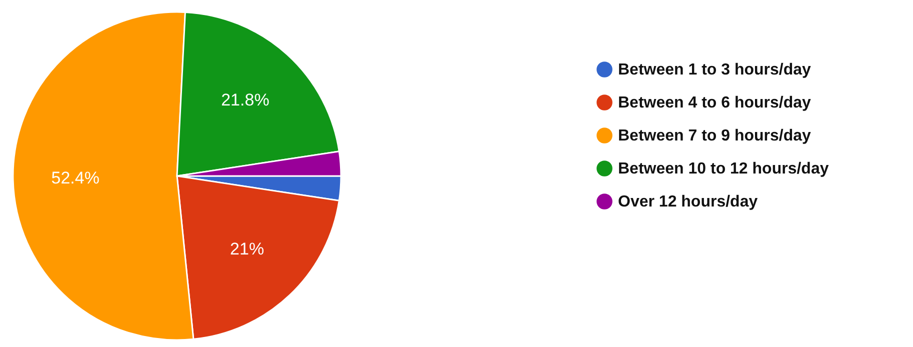 The image size is (913, 347). What do you see at coordinates (715, 70) in the screenshot?
I see `legend-label: Between 1 to 3 hours/day` at bounding box center [715, 70].